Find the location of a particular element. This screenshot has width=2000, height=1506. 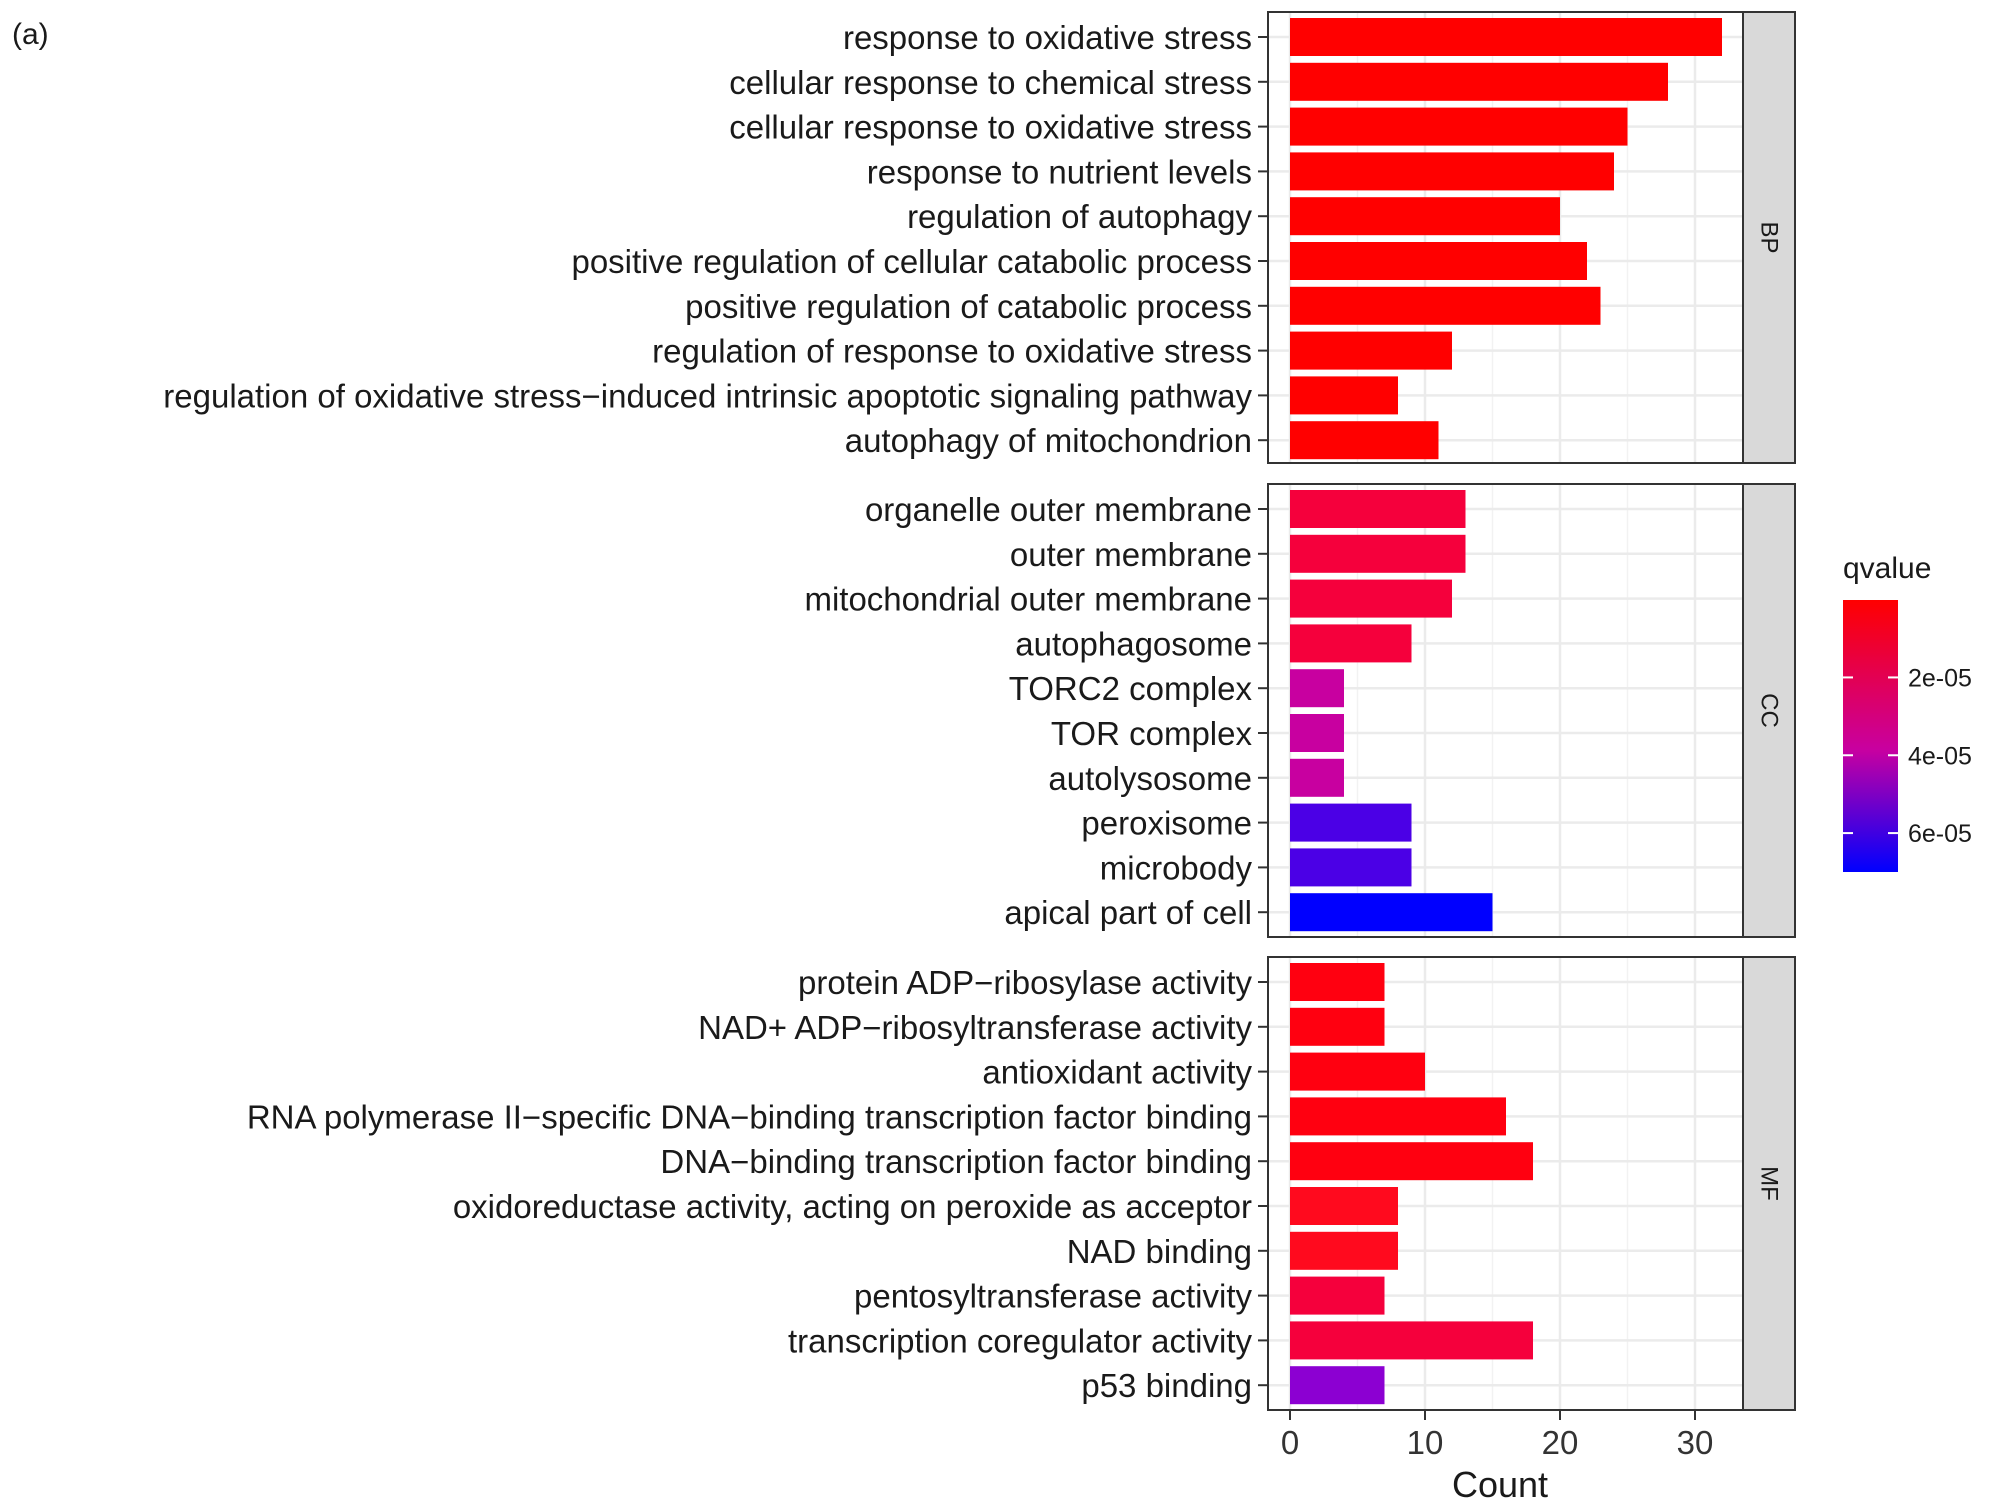

y-tick-label: organelle outer membrane is located at coordinates (1058, 509).